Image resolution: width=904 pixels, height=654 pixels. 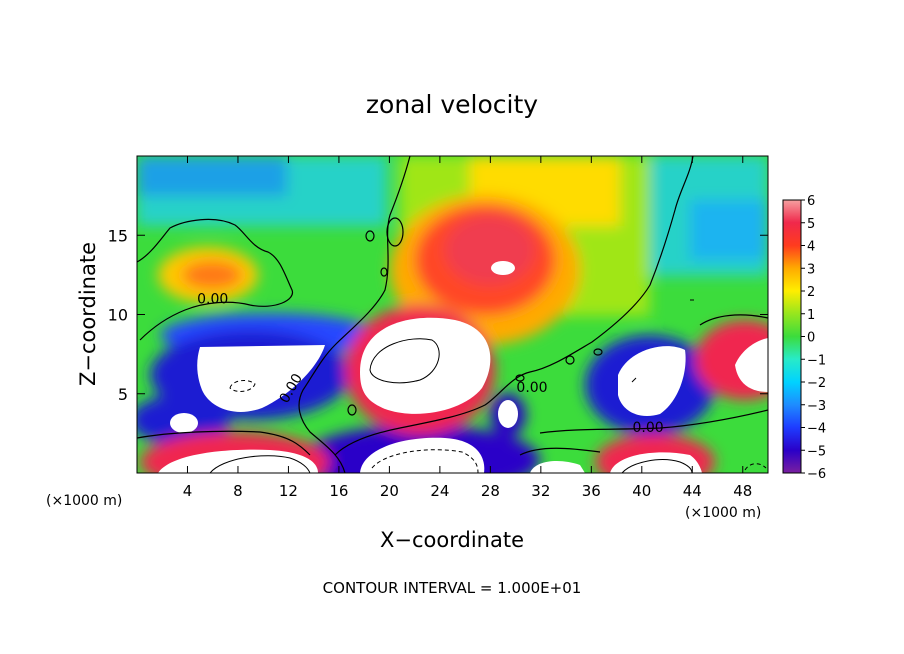 What do you see at coordinates (118, 235) in the screenshot?
I see `y-tick-label: 15` at bounding box center [118, 235].